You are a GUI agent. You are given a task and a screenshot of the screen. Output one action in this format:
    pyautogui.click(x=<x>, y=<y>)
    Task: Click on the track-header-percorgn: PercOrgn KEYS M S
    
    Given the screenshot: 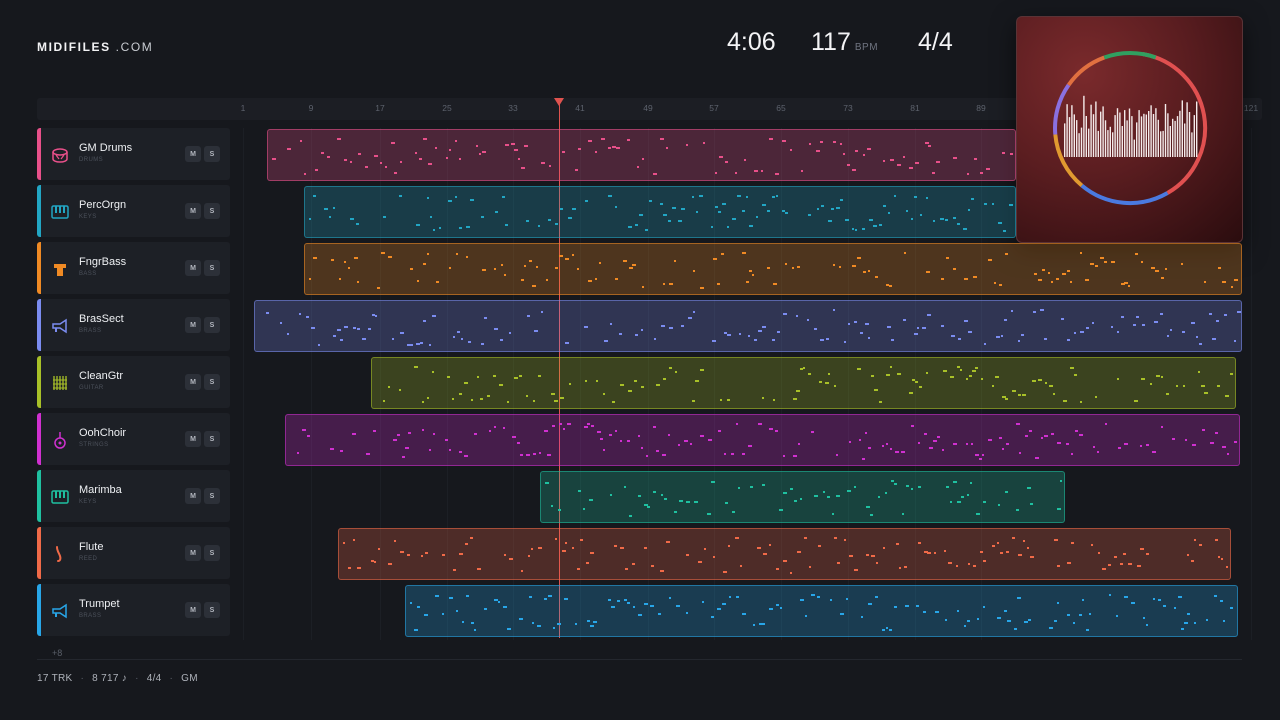 What is the action you would take?
    pyautogui.click(x=133, y=211)
    